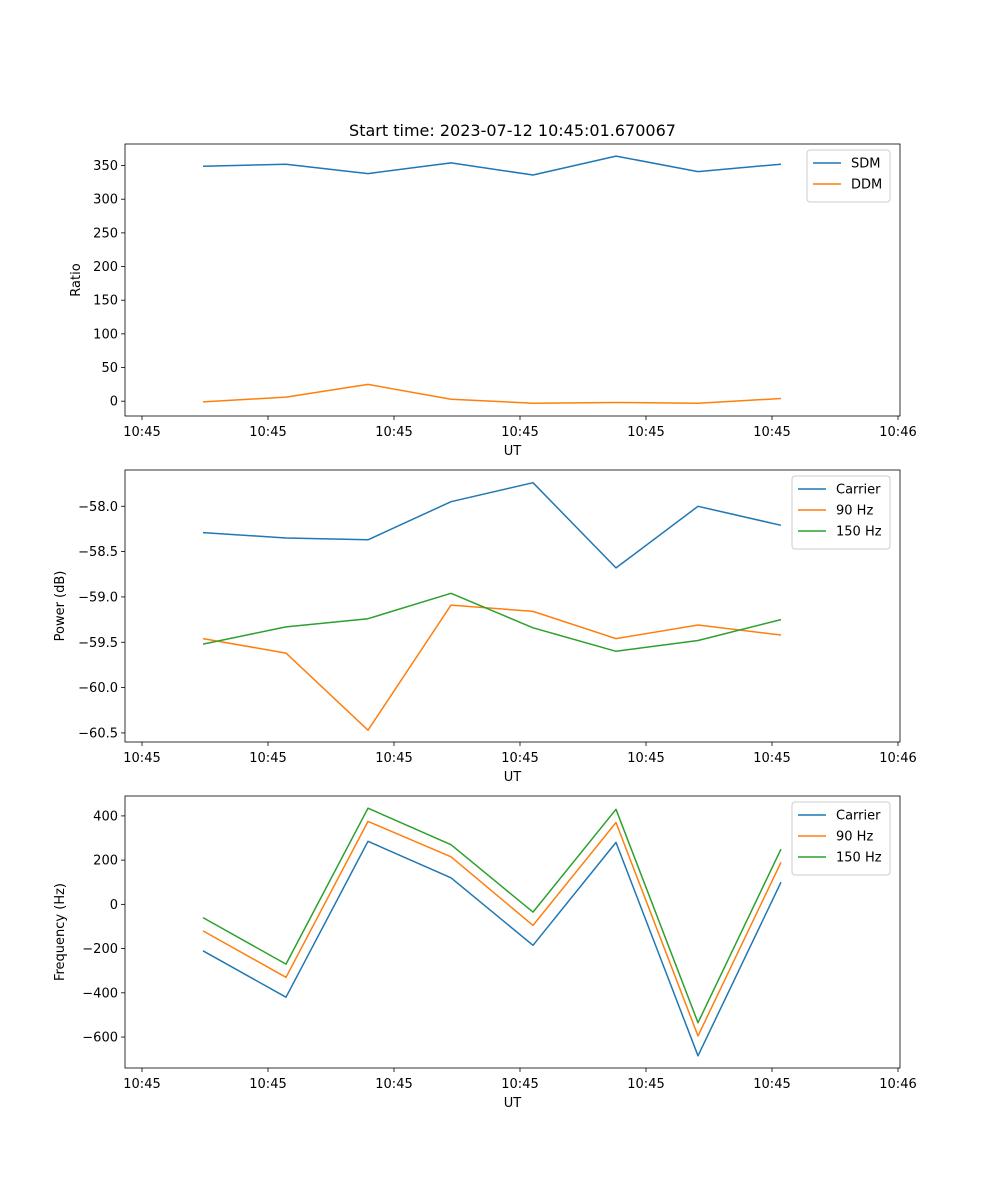  Describe the element at coordinates (98, 507) in the screenshot. I see `y-tick-label: −58.0` at that location.